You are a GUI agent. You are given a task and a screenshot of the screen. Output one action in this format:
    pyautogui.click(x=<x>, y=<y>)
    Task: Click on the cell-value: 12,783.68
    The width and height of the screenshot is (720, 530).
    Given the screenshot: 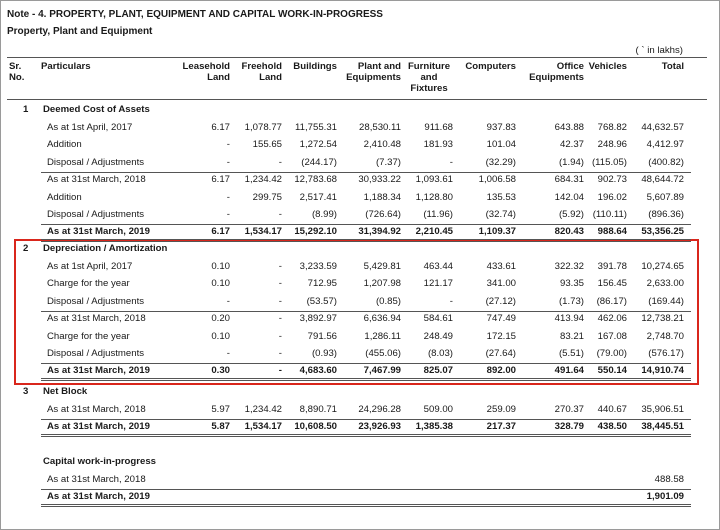 What is the action you would take?
    pyautogui.click(x=315, y=180)
    